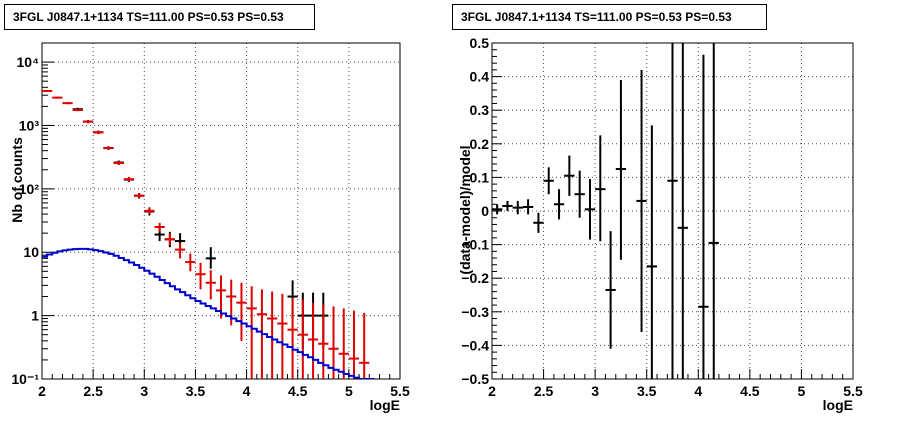 The height and width of the screenshot is (421, 898). Describe the element at coordinates (29, 189) in the screenshot. I see `y-tick-label: 10²` at that location.